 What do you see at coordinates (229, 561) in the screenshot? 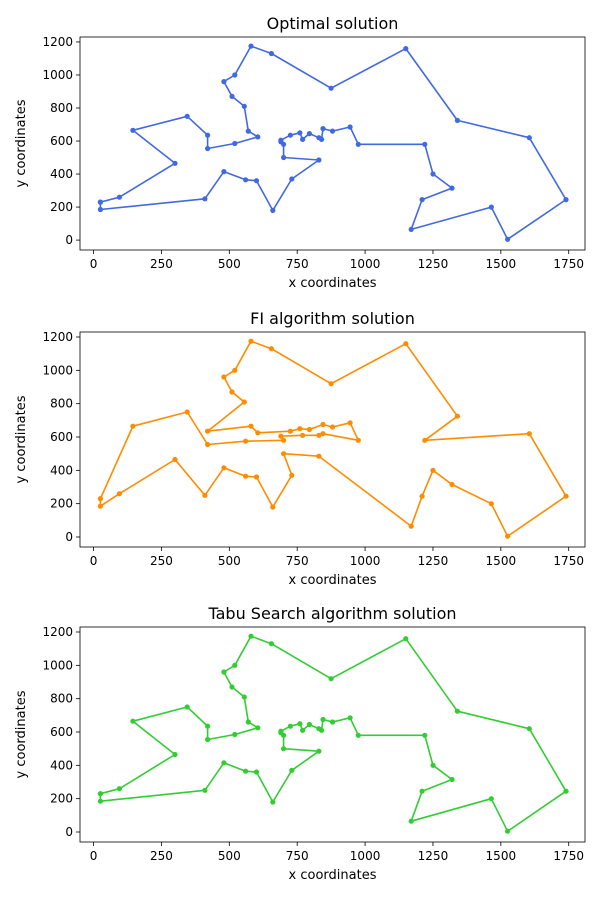
I see `x-tick-label: 500` at bounding box center [229, 561].